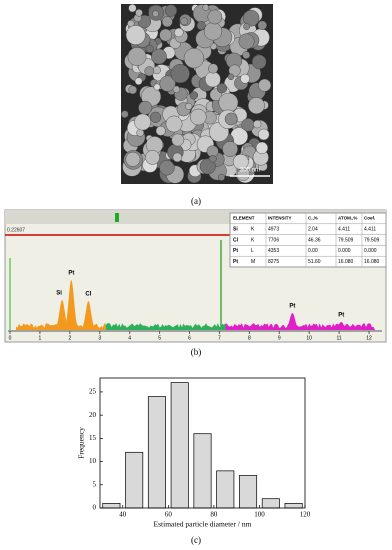  What do you see at coordinates (346, 240) in the screenshot?
I see `table-cell: 79.509` at bounding box center [346, 240].